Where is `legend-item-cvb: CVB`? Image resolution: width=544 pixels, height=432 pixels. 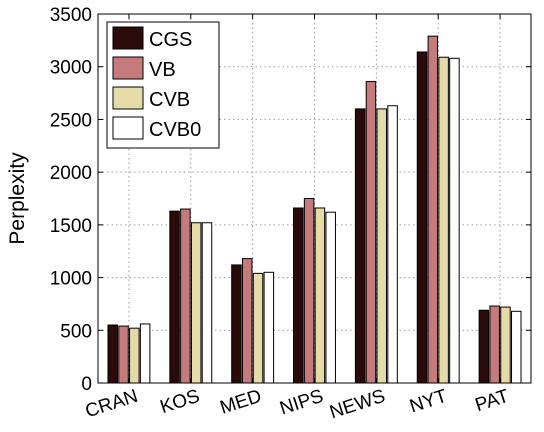 legend-item-cvb: CVB is located at coordinates (151, 98).